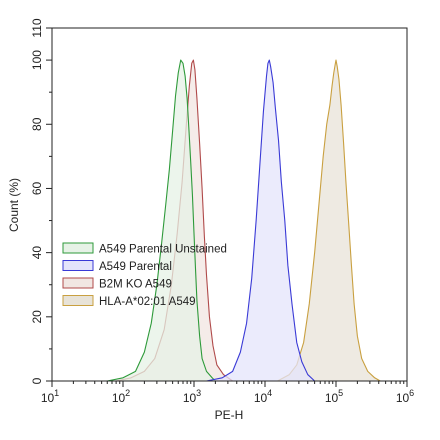 The width and height of the screenshot is (440, 440). I want to click on legend-label: A549 Parental Unstained, so click(163, 250).